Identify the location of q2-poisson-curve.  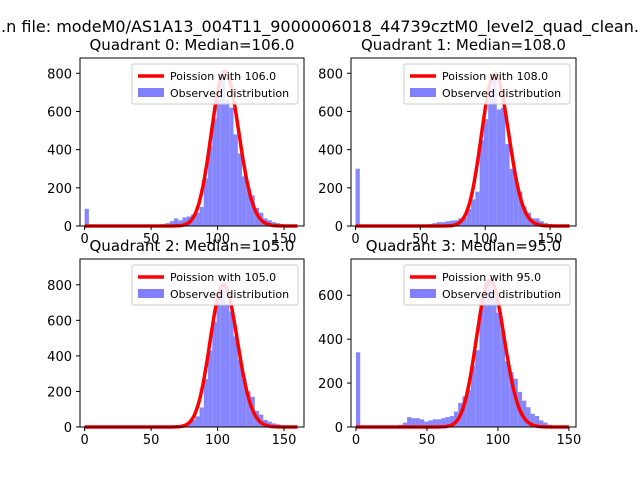
(191, 356).